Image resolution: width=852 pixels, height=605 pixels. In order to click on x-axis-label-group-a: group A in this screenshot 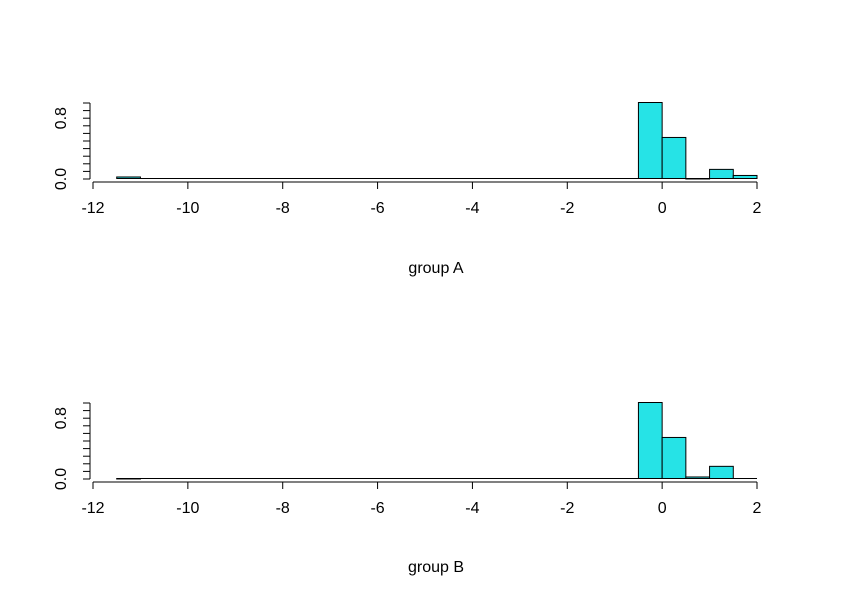, I will do `click(435, 268)`.